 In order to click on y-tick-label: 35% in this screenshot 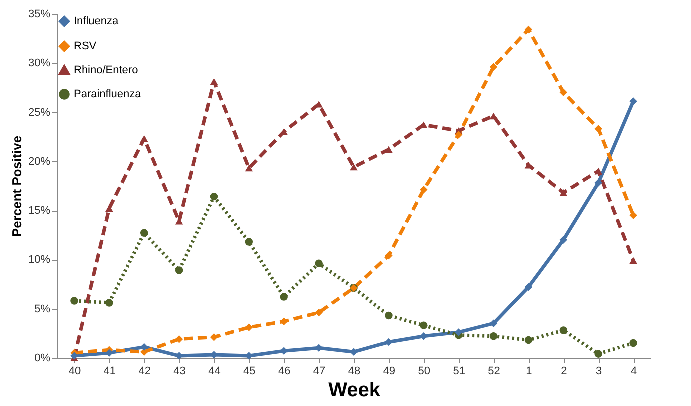, I will do `click(39, 14)`.